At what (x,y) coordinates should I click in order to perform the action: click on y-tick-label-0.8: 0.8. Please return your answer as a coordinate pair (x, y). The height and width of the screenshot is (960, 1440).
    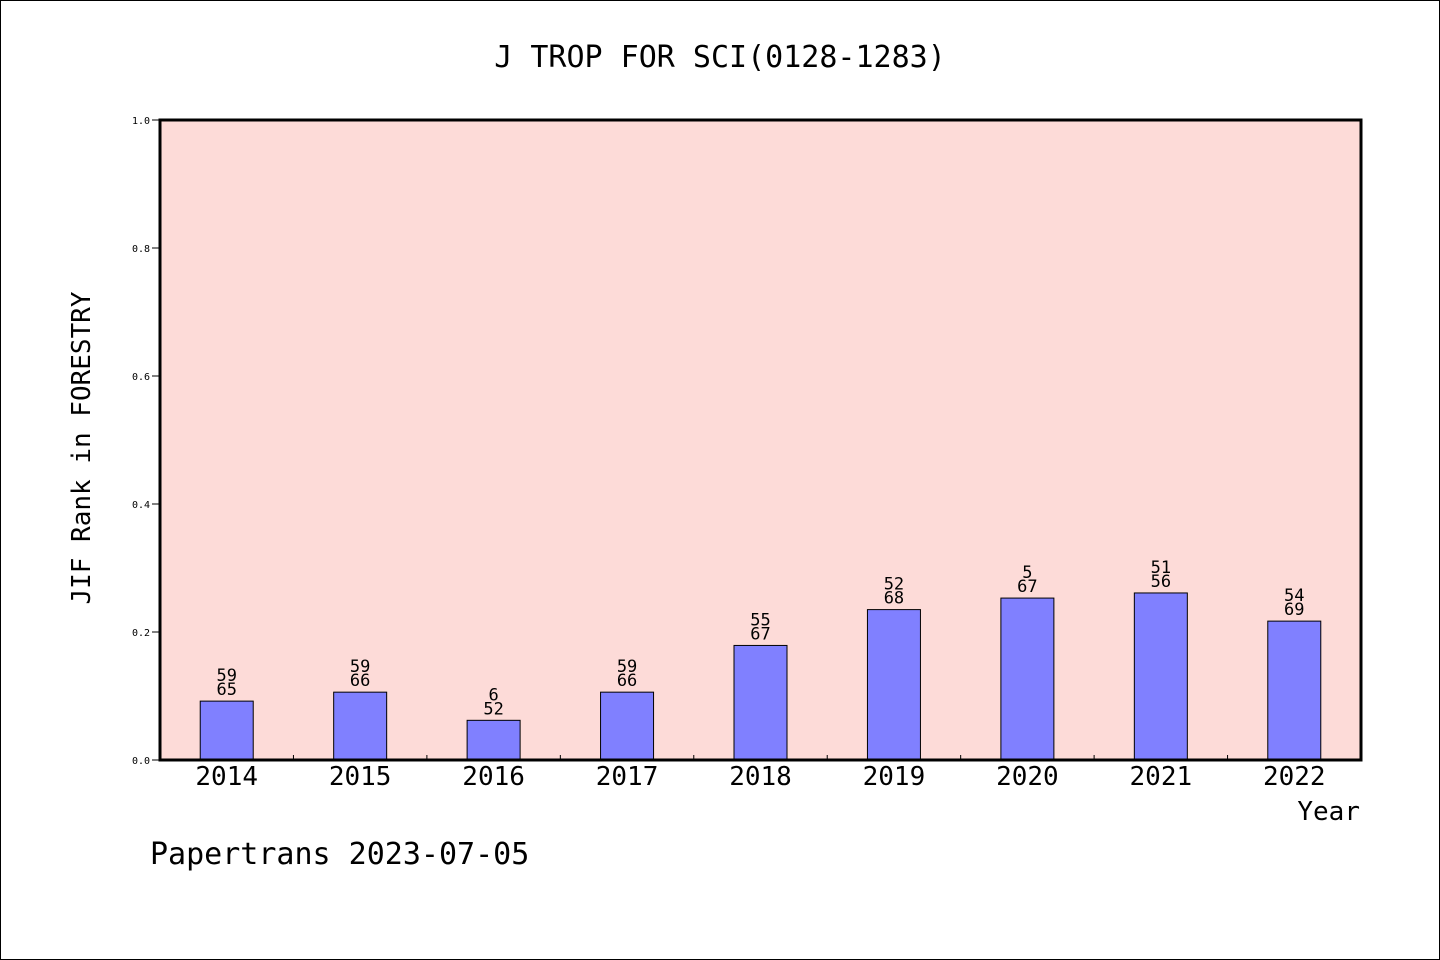
    Looking at the image, I should click on (141, 249).